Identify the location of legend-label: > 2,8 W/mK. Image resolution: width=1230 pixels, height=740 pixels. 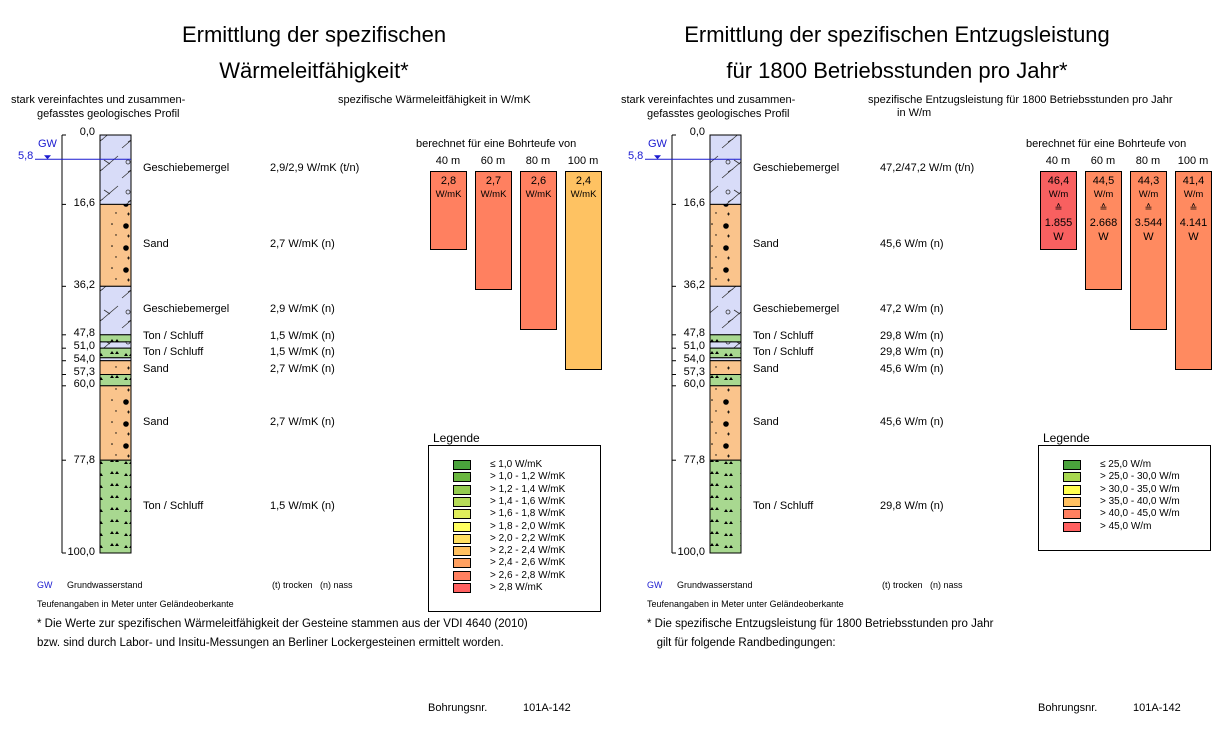
(516, 587).